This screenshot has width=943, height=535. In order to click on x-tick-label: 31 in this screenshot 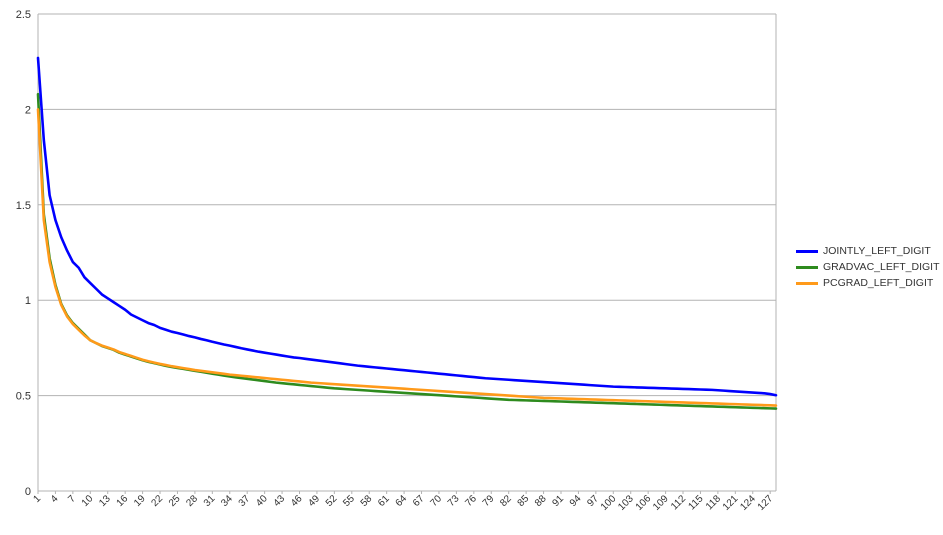, I will do `click(210, 501)`.